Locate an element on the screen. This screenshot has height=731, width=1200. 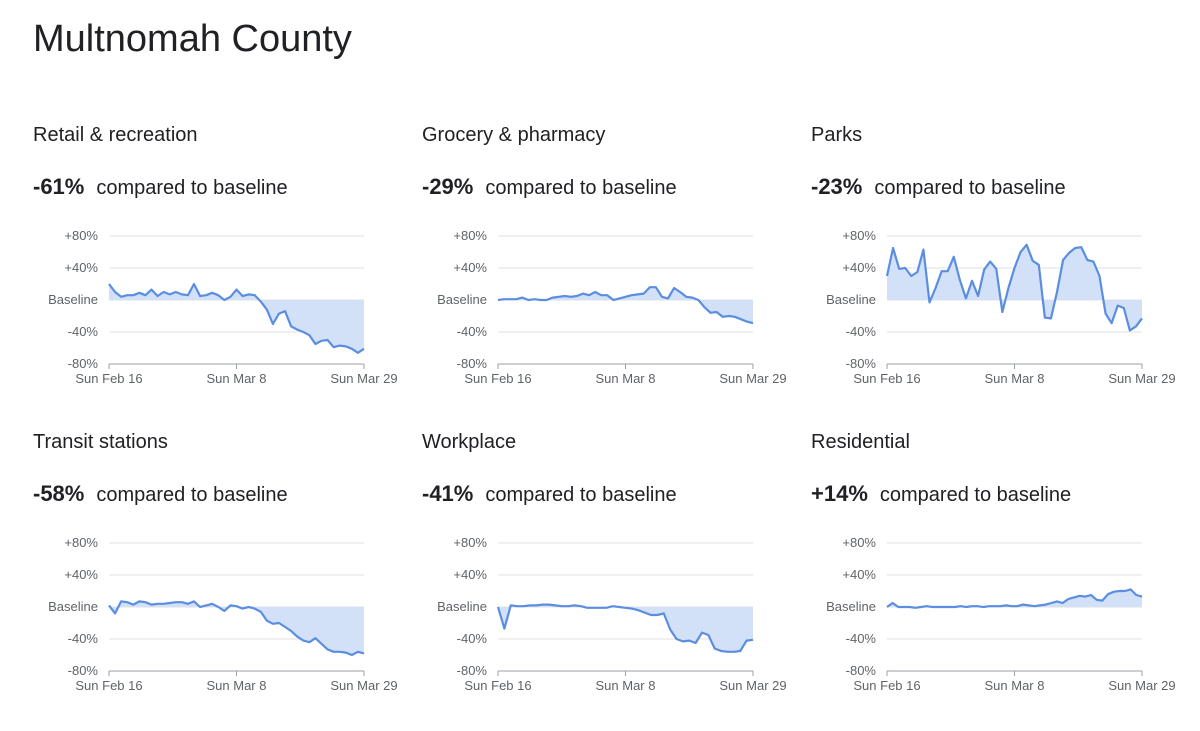
panel-title: Parks is located at coordinates (837, 135).